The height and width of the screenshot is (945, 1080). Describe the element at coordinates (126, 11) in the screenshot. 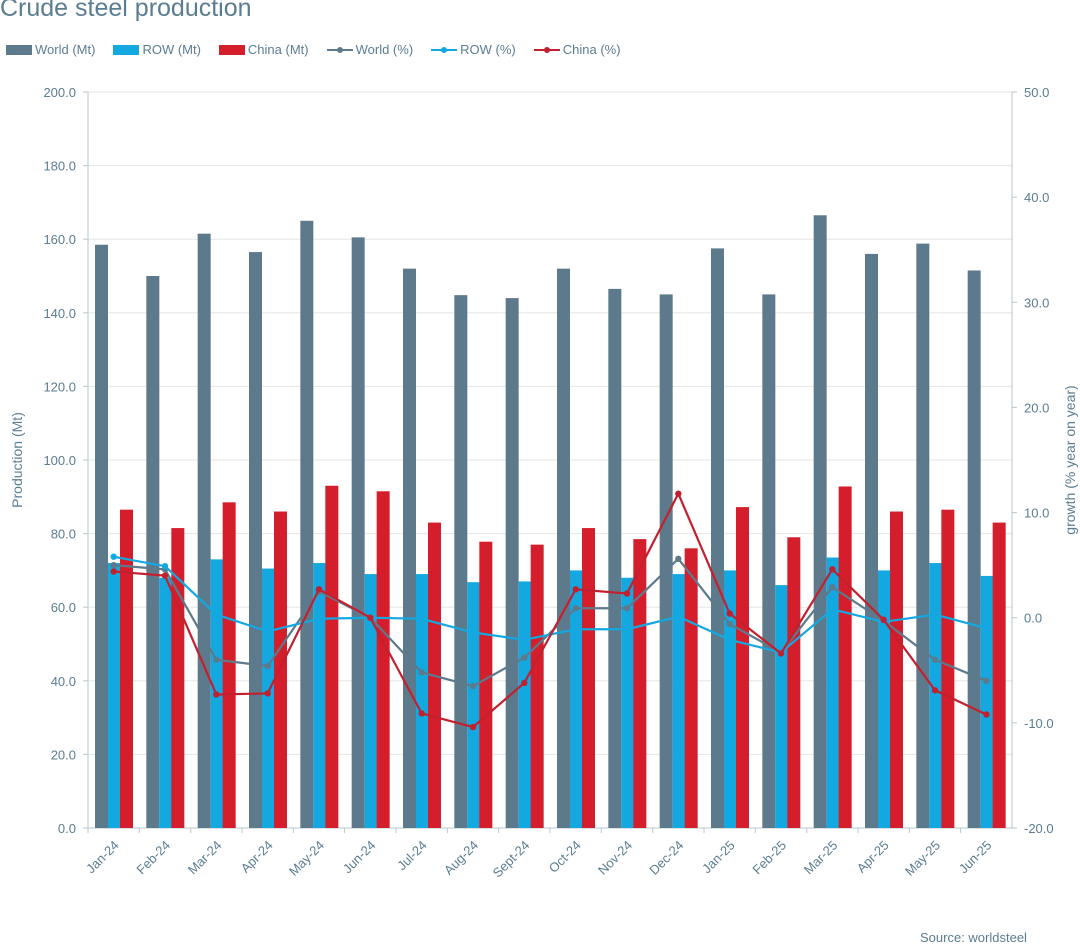

I see `chart-title: Crude steel production` at that location.